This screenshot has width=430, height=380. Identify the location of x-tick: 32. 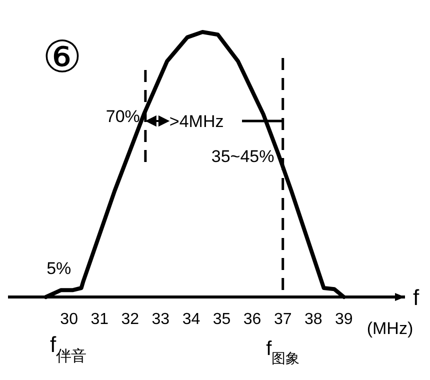
(130, 319).